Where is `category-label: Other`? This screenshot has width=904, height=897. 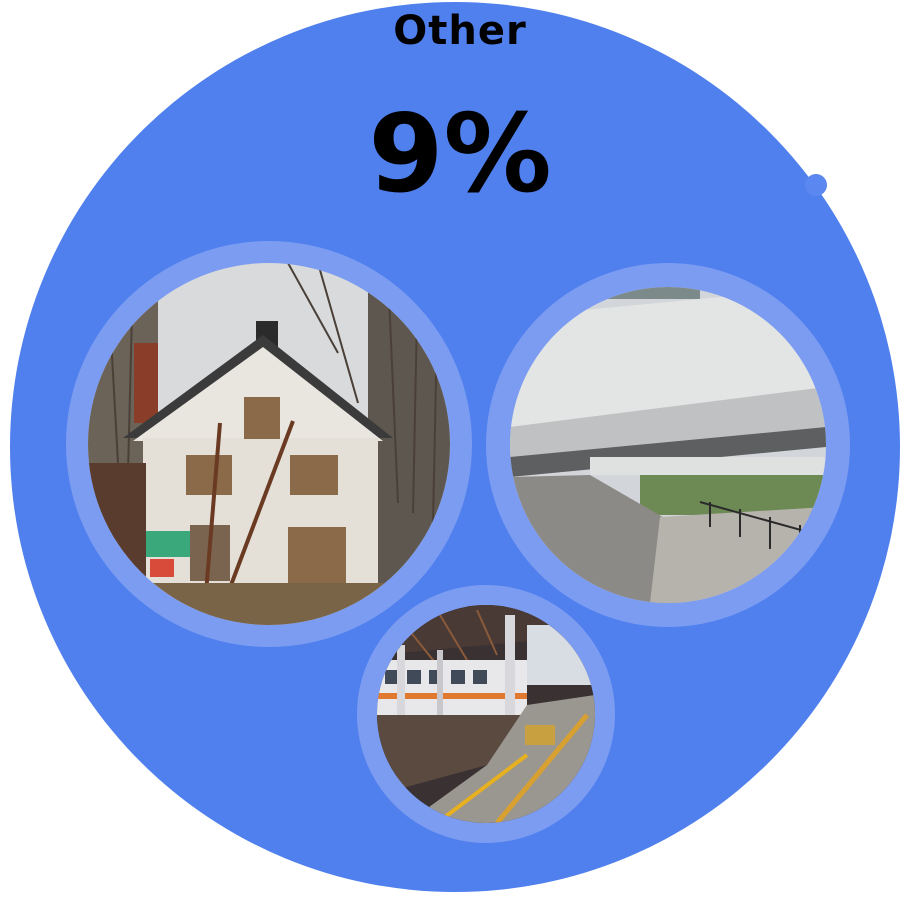 category-label: Other is located at coordinates (460, 31).